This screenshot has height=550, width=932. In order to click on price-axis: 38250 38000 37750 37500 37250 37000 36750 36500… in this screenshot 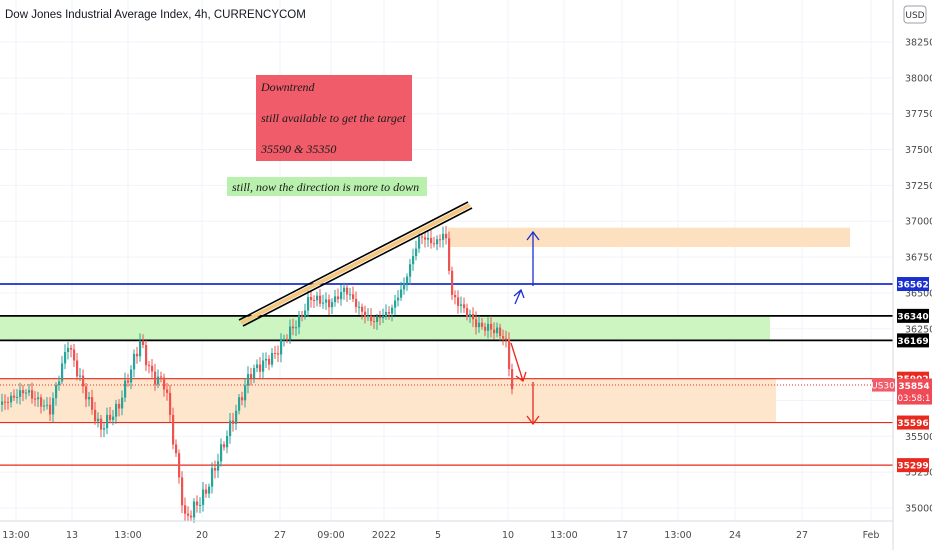, I will do `click(918, 276)`.